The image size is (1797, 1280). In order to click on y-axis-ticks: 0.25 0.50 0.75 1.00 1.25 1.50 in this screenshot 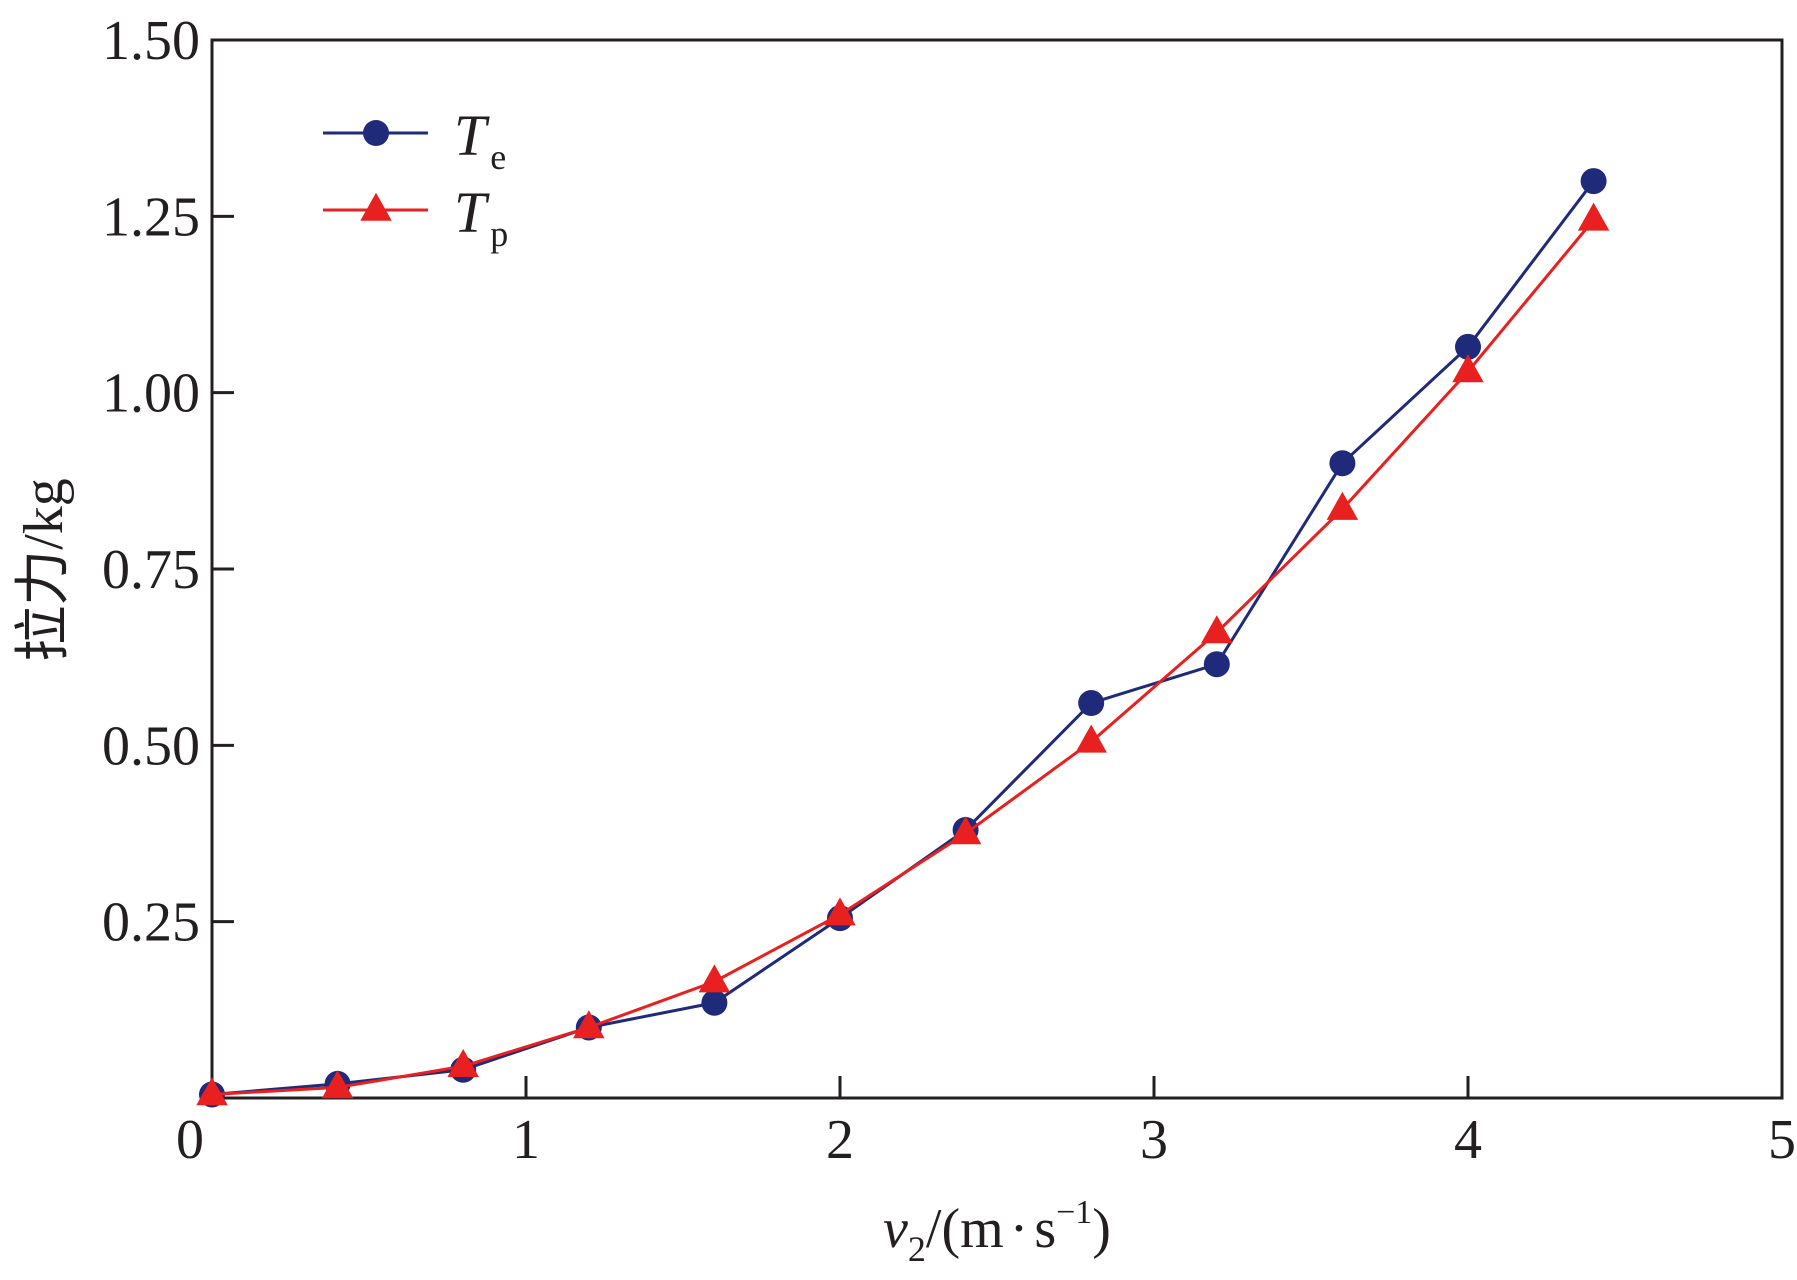, I will do `click(168, 482)`.